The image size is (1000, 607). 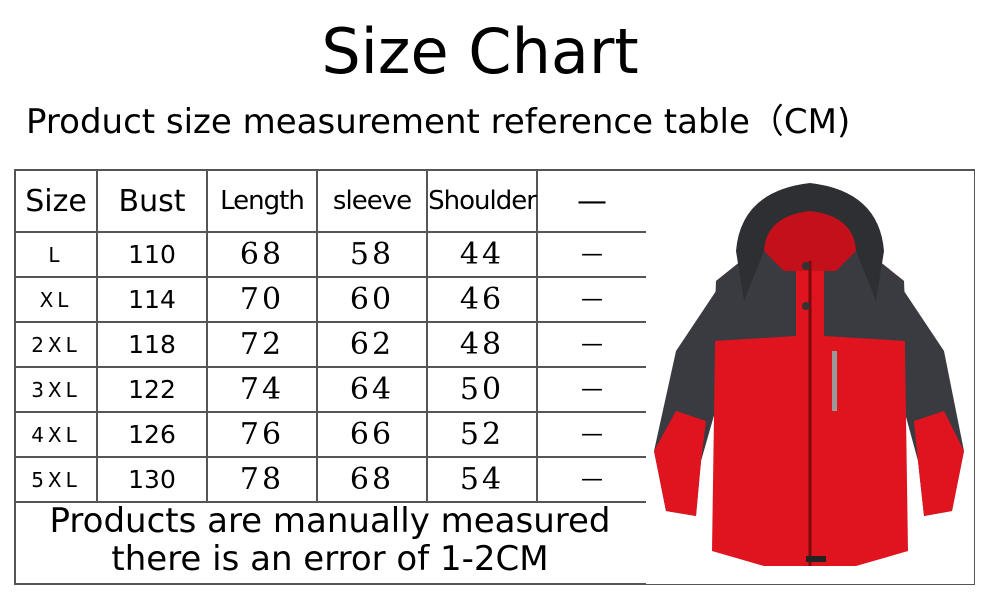 What do you see at coordinates (152, 344) in the screenshot?
I see `cell-bust: 118` at bounding box center [152, 344].